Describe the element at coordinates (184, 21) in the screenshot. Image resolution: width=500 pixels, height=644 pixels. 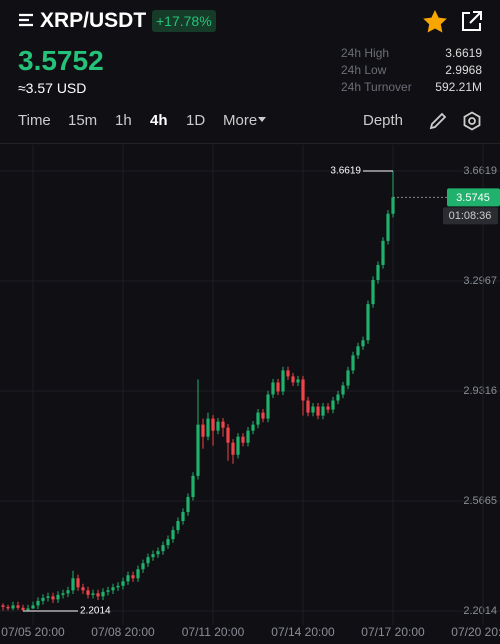
I see `change-badge: +17.78%` at that location.